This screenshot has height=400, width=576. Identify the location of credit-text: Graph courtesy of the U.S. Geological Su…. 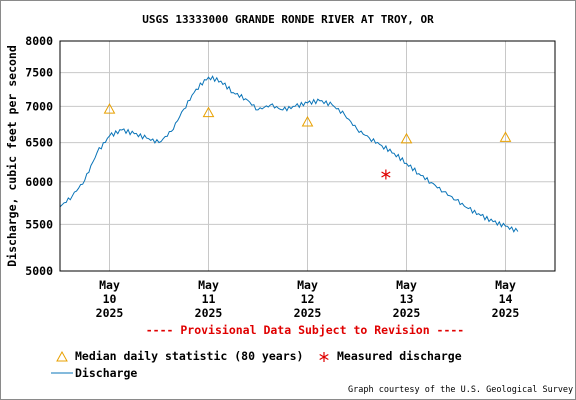
(461, 390).